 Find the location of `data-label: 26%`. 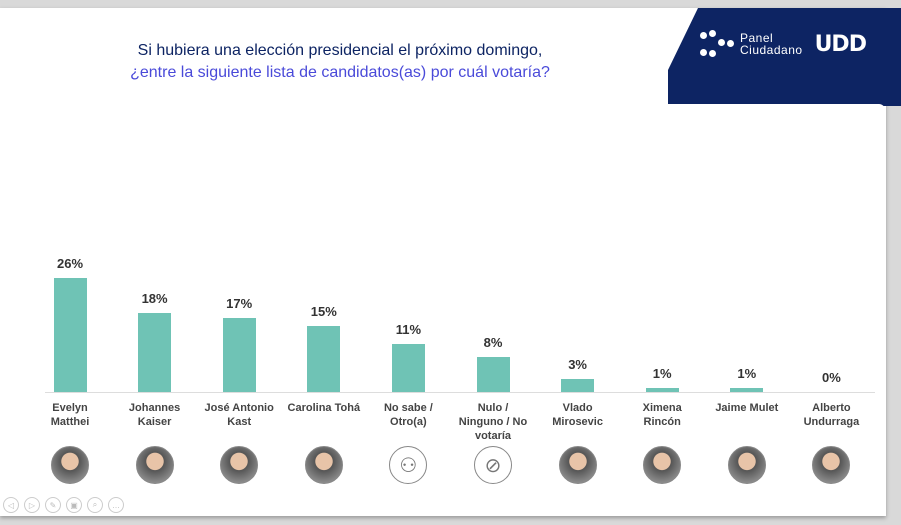

data-label: 26% is located at coordinates (70, 264).